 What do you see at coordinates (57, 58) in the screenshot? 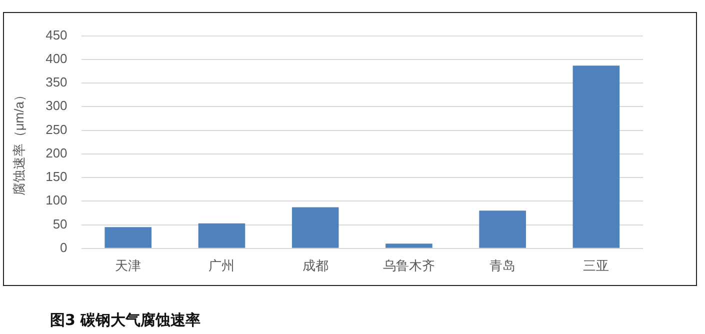
I see `y-tick-label: 400` at bounding box center [57, 58].